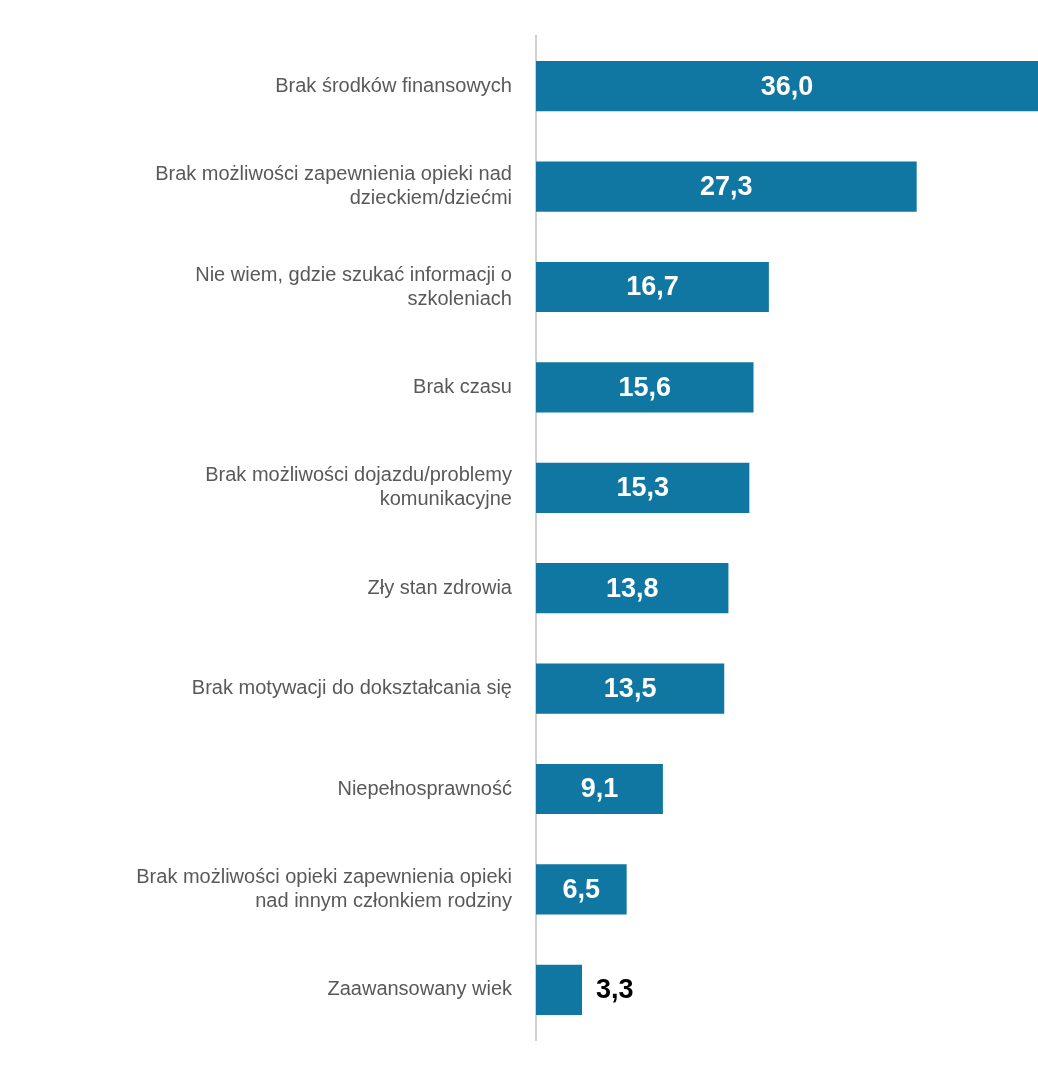 This screenshot has height=1076, width=1038. I want to click on data-label: 13,5, so click(630, 688).